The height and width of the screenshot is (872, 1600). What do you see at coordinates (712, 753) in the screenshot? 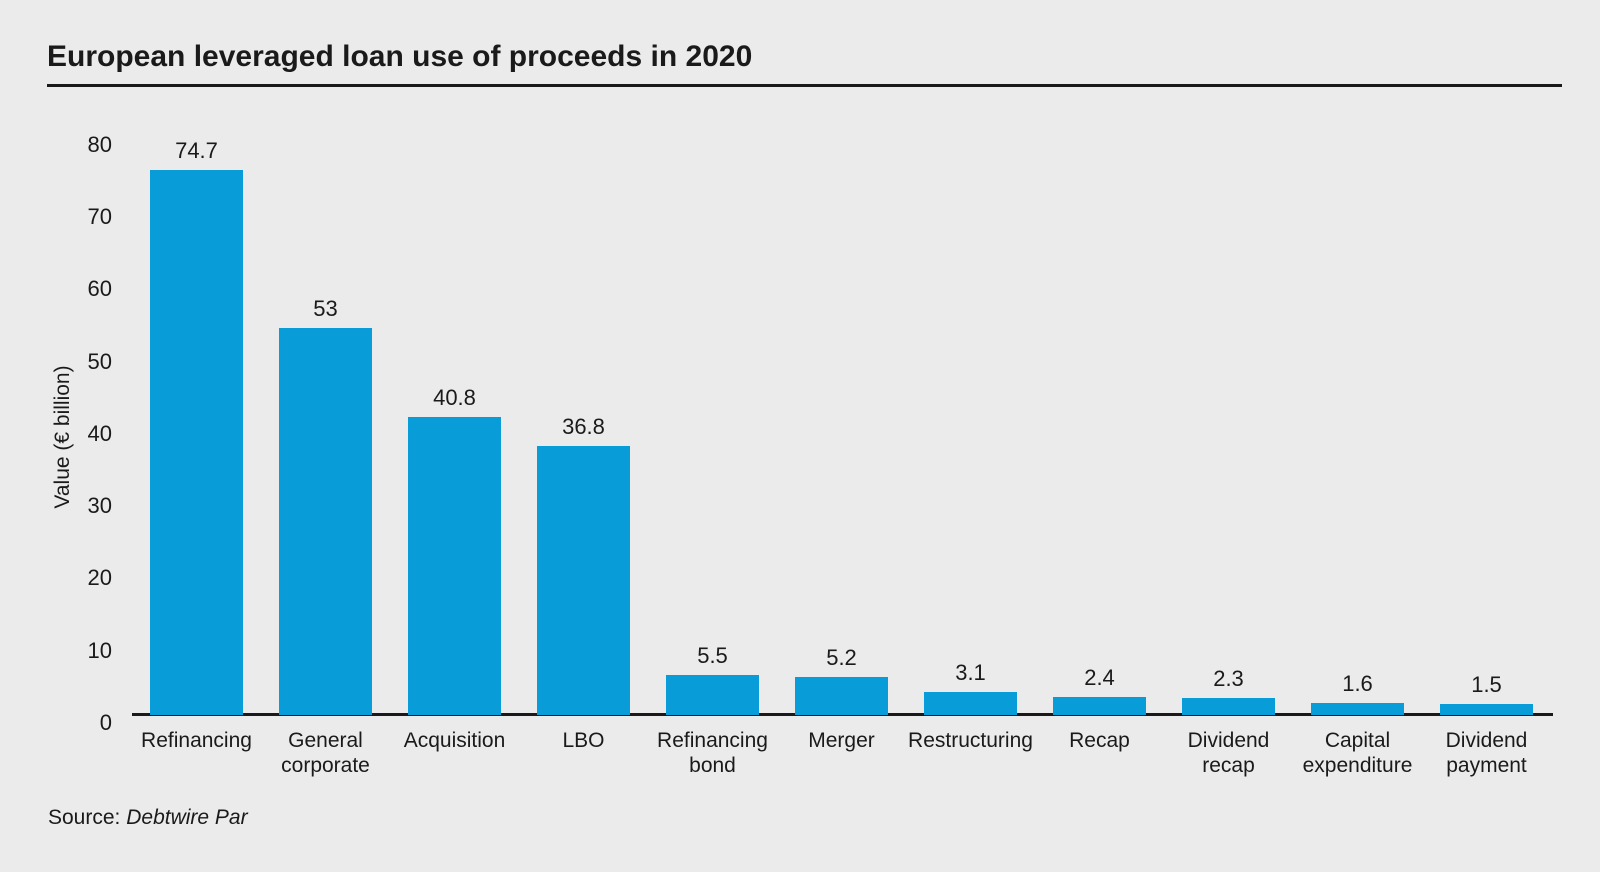
I see `x-category-label: Refinancing bond` at bounding box center [712, 753].